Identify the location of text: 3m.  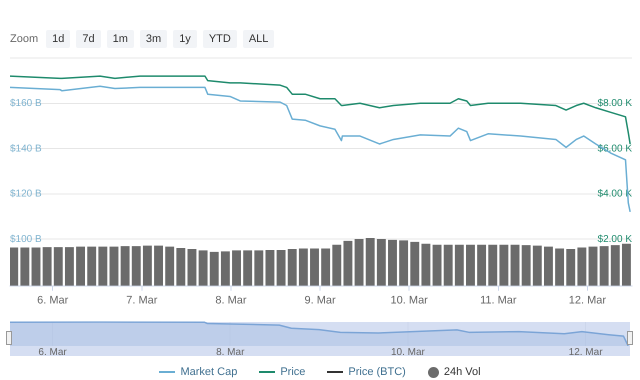
(154, 39).